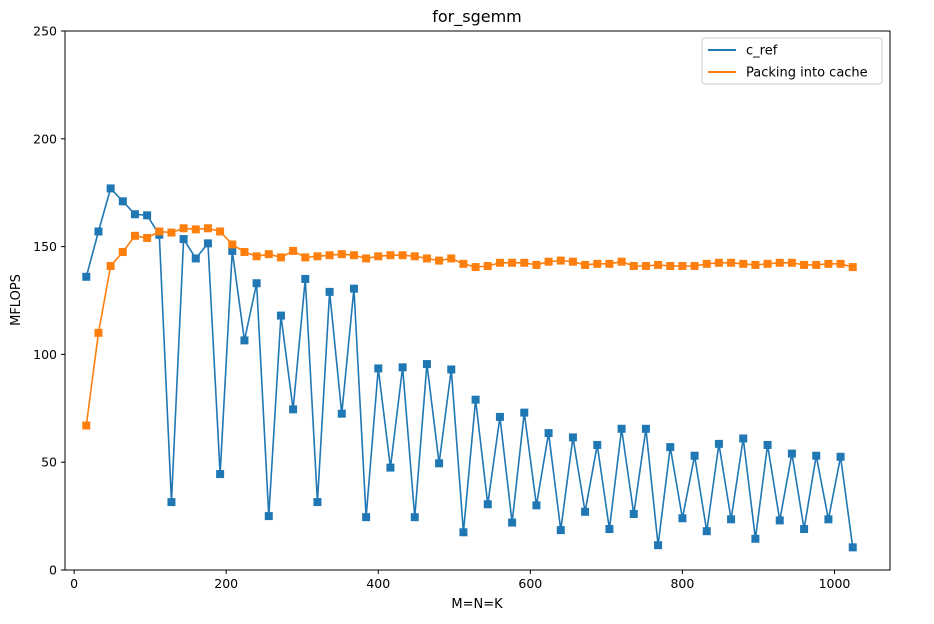 The height and width of the screenshot is (624, 934). I want to click on y-tick-label: 250, so click(45, 31).